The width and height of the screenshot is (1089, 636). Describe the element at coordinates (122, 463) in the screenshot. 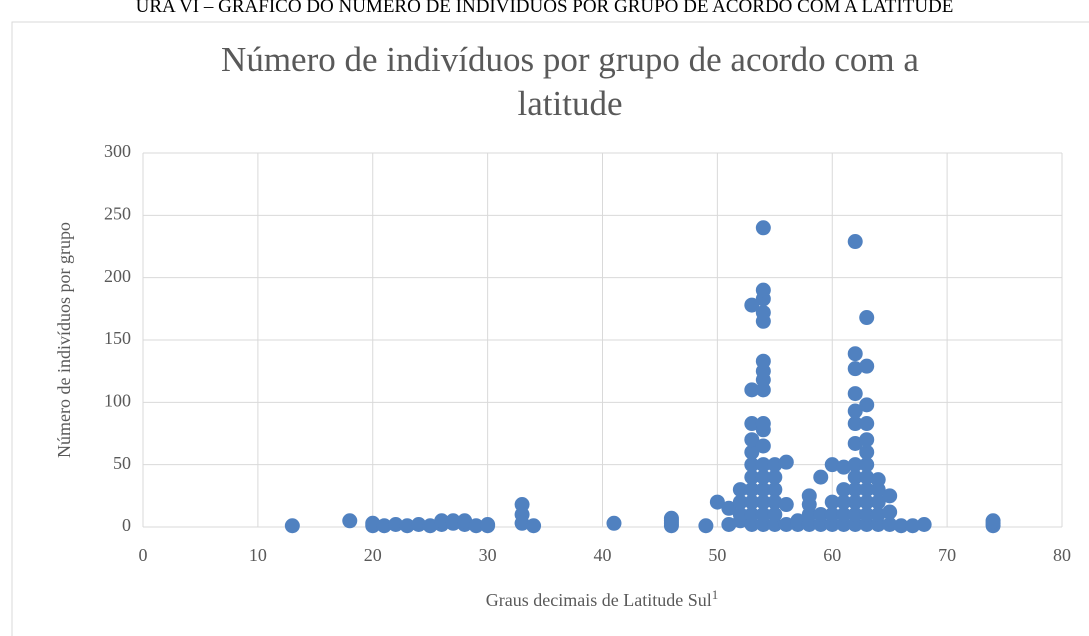

I see `y-tick-label: 50` at that location.